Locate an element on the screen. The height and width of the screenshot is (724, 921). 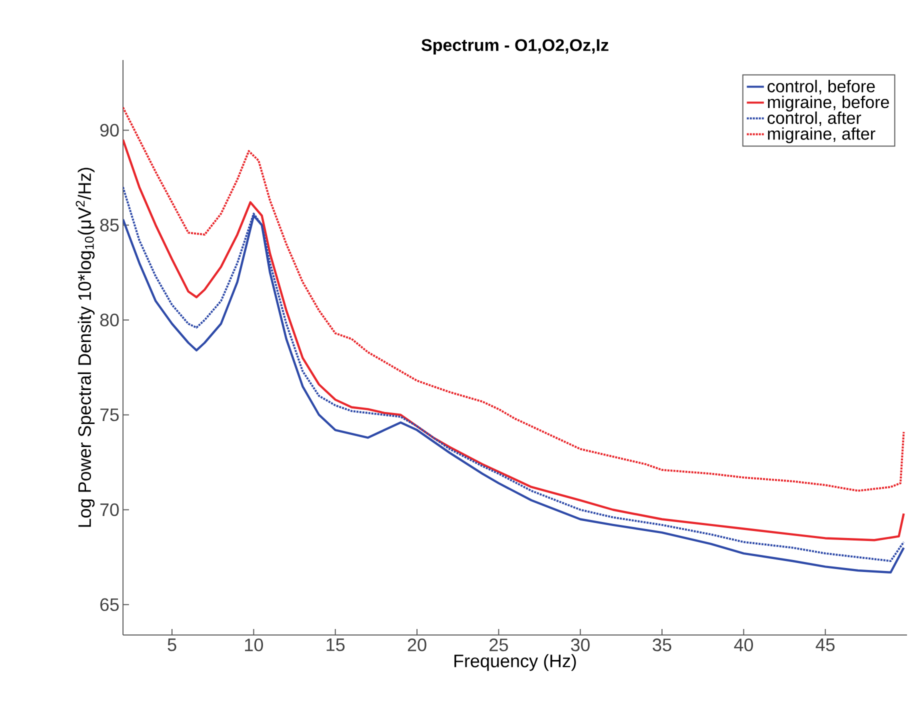
y-tick-label: 75 is located at coordinates (109, 415).